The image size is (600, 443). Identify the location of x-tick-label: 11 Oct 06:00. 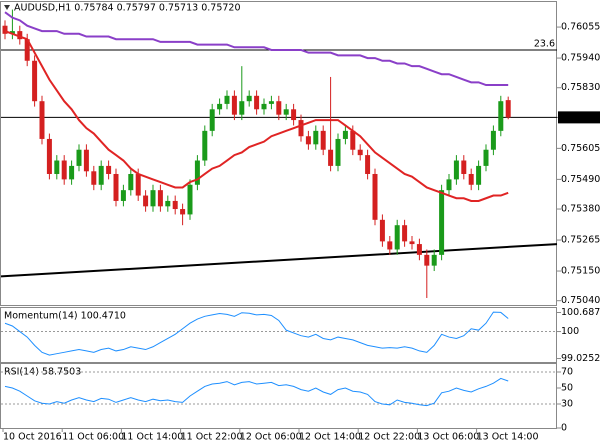
(93, 437).